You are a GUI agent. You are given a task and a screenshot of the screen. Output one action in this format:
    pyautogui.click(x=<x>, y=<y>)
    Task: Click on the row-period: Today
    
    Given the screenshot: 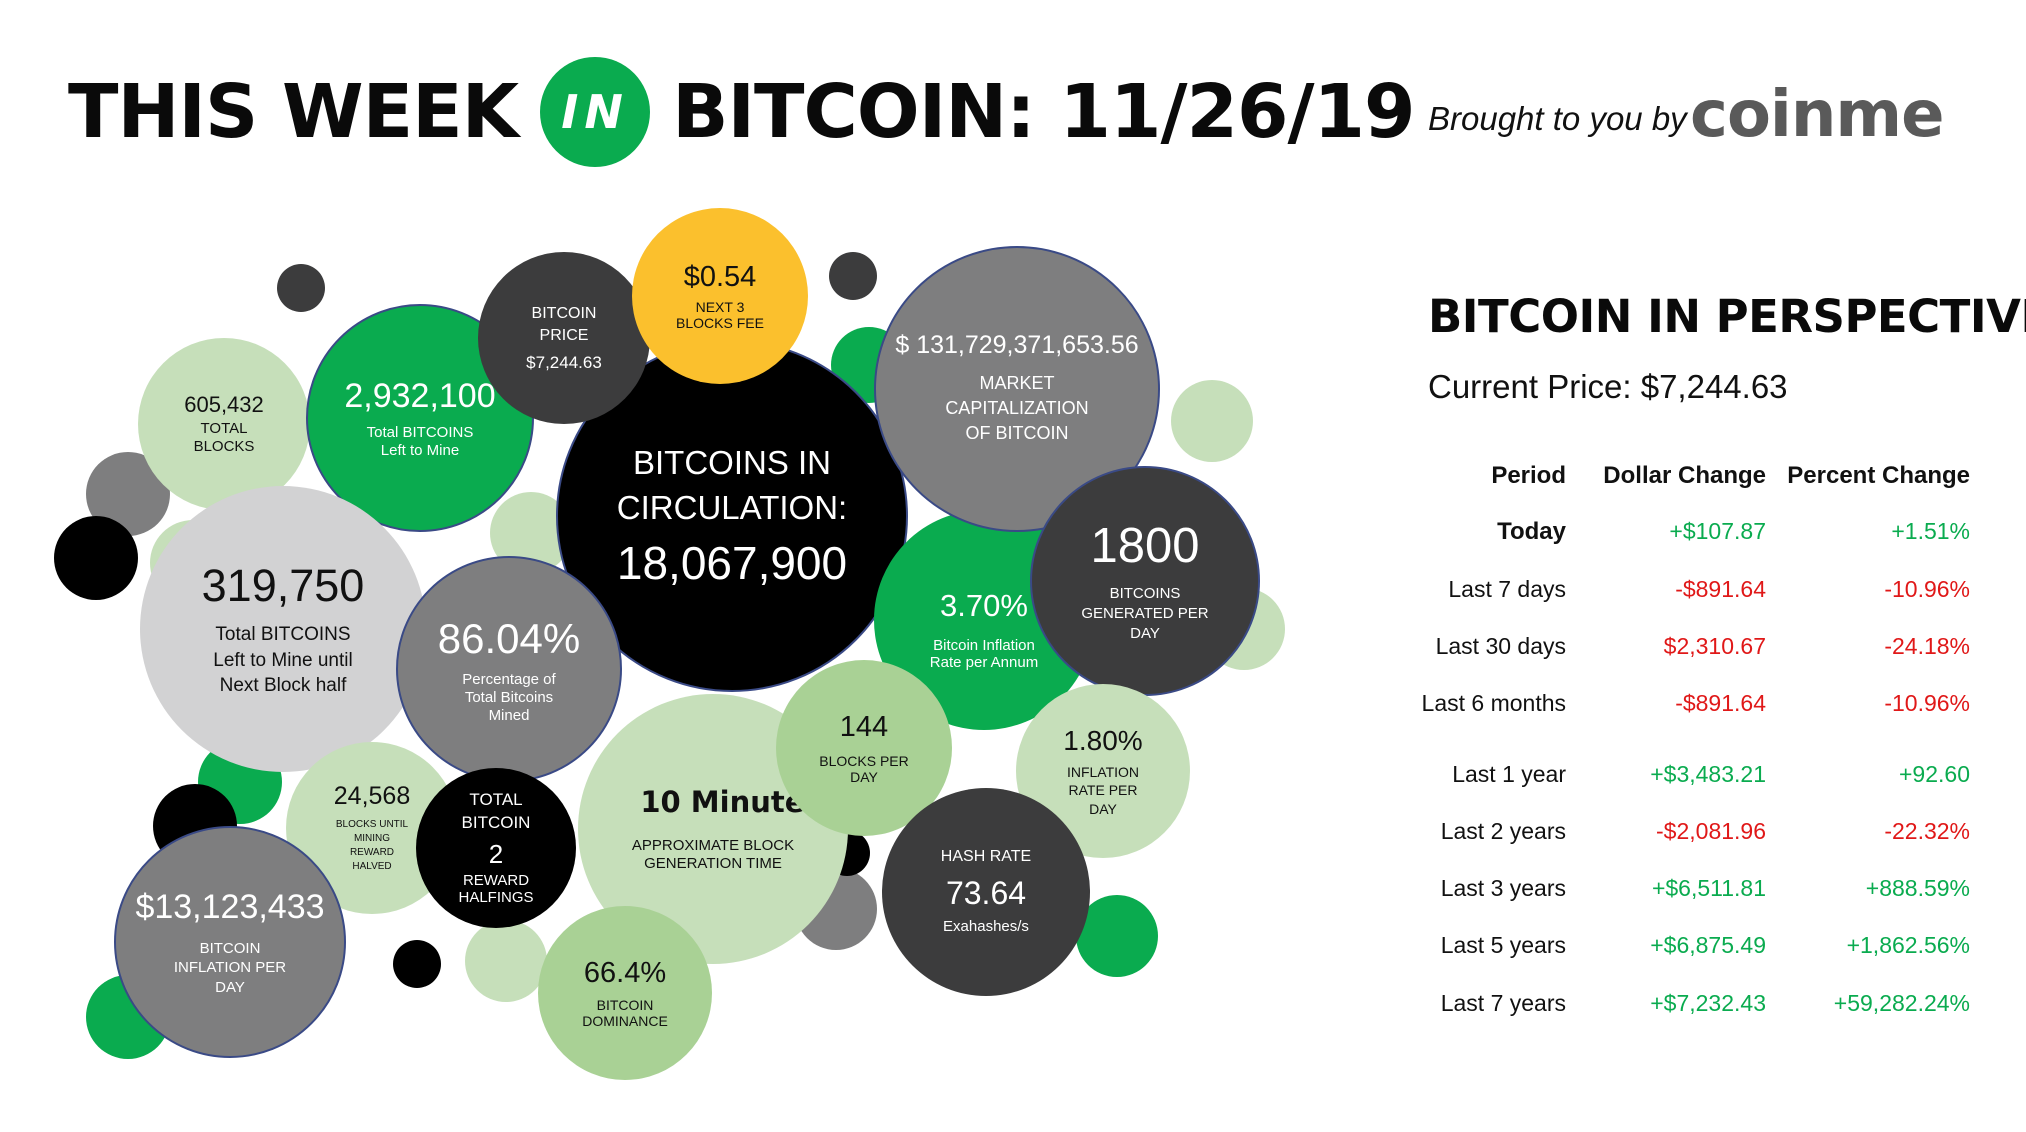 What is the action you would take?
    pyautogui.click(x=1531, y=531)
    